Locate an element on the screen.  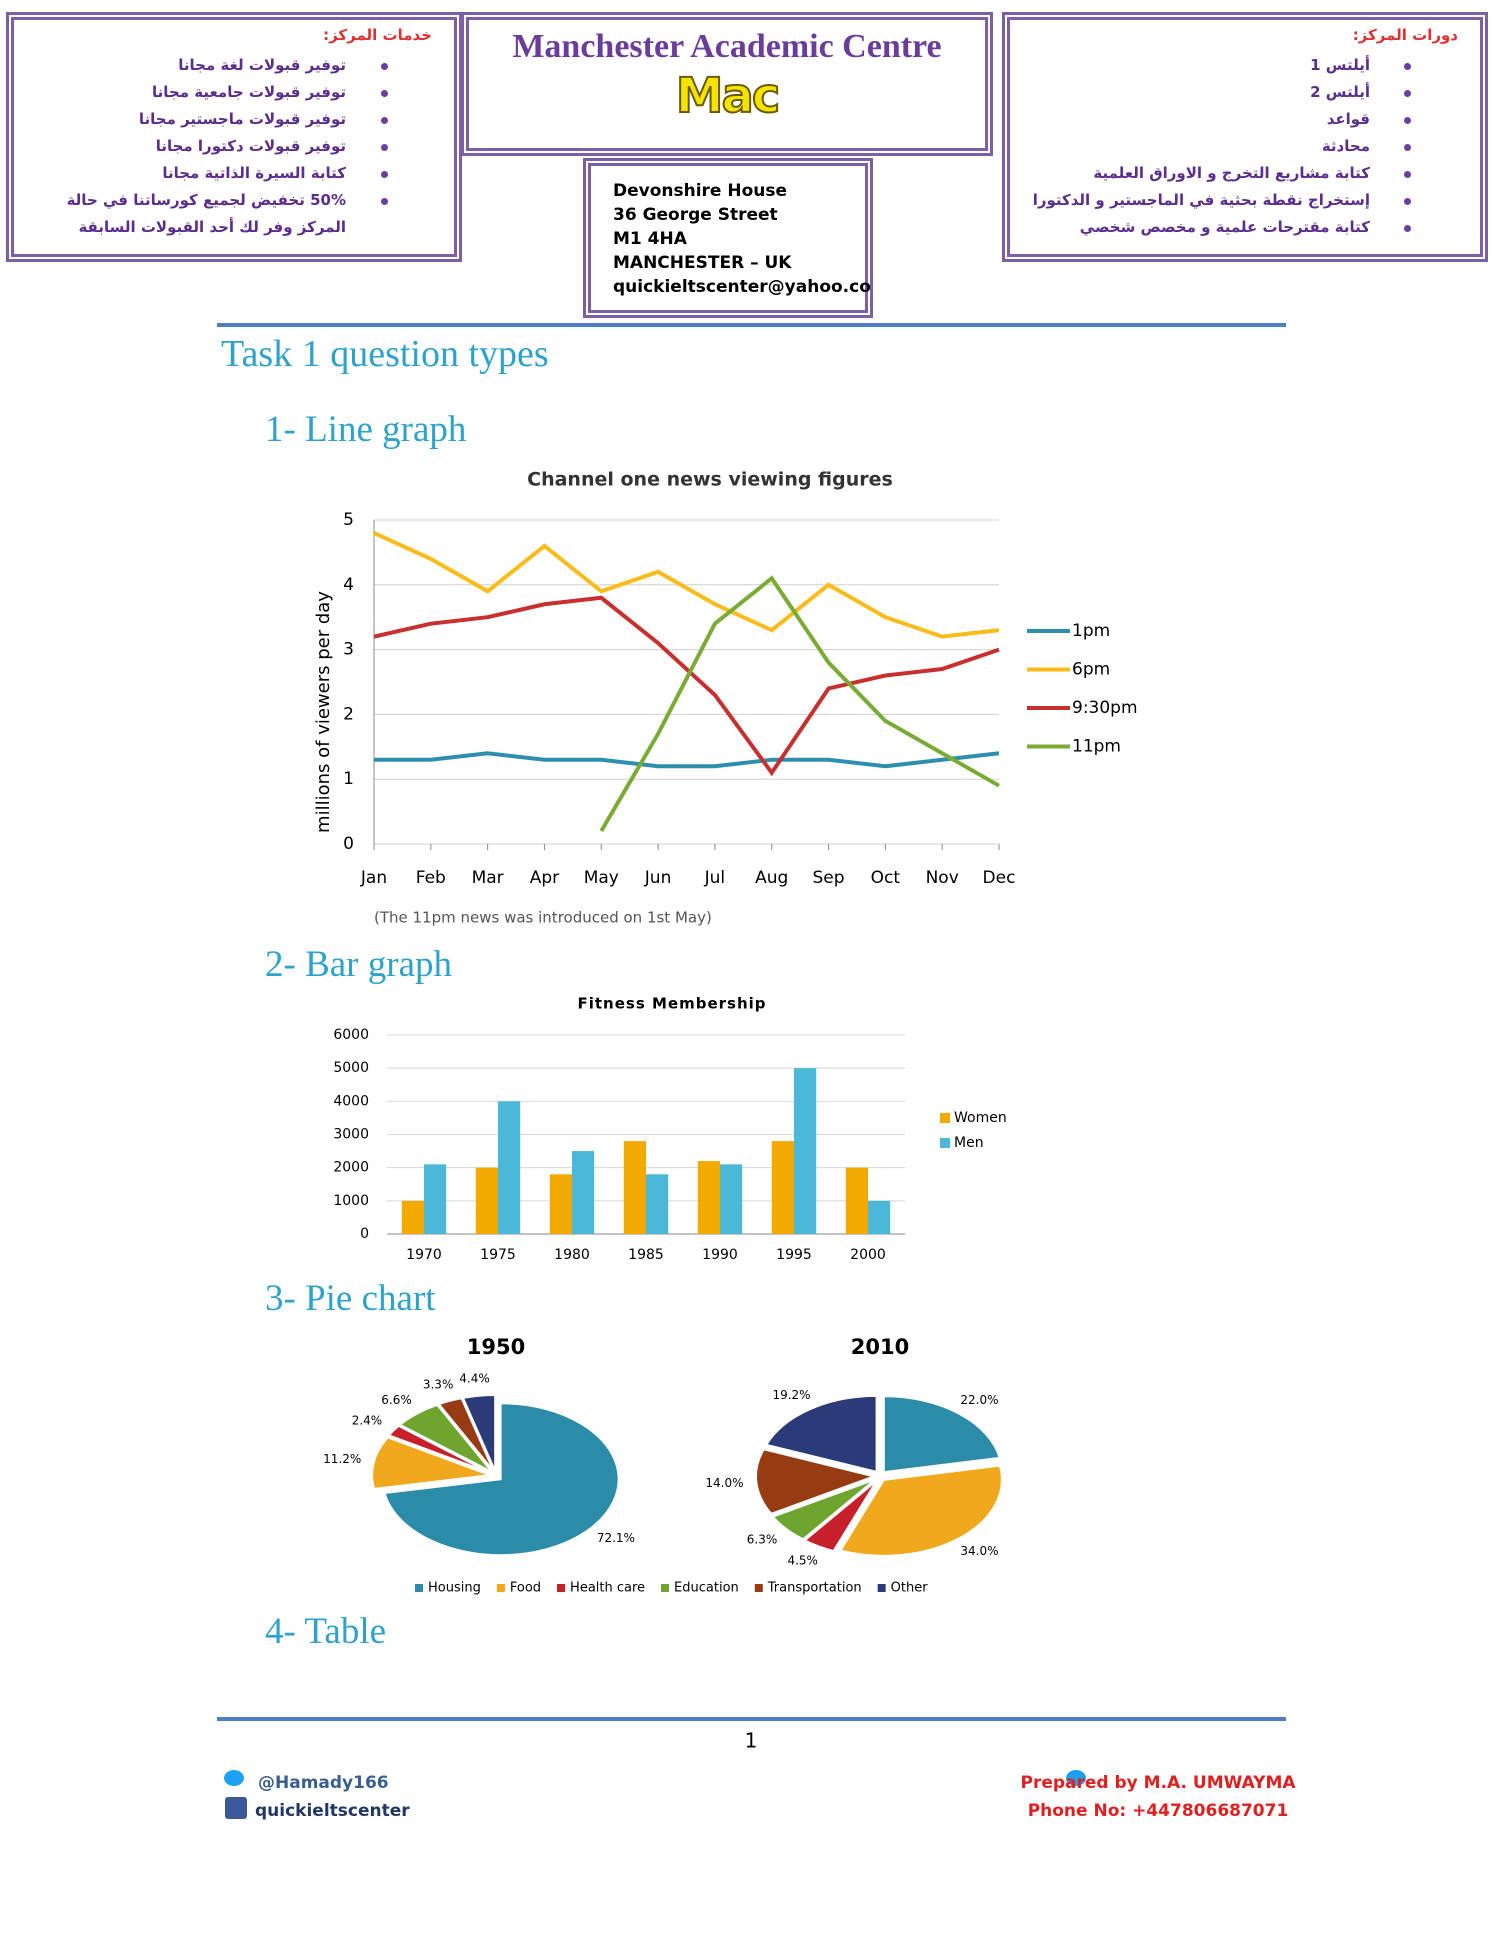
courses-box is located at coordinates (1245, 137).